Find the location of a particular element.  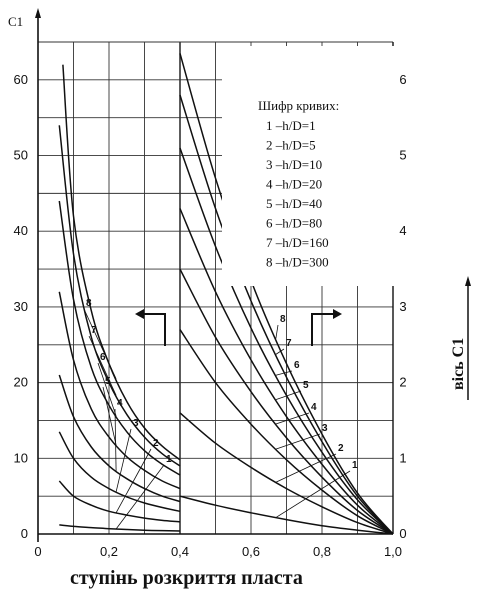

x-tick-label: 0,6 is located at coordinates (251, 551).